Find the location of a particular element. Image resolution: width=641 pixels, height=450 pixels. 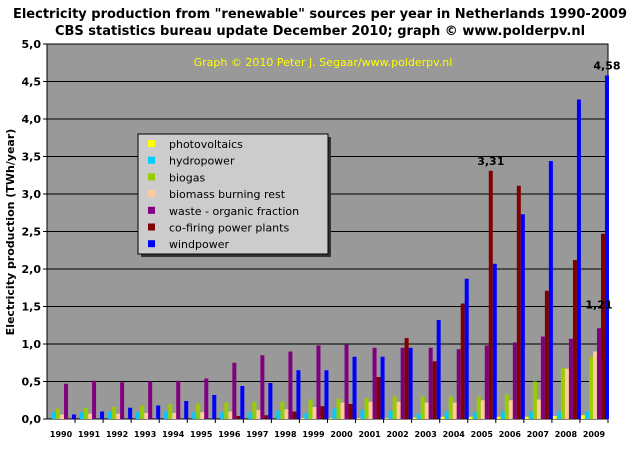

x-tick-label: 1996 is located at coordinates (229, 434).